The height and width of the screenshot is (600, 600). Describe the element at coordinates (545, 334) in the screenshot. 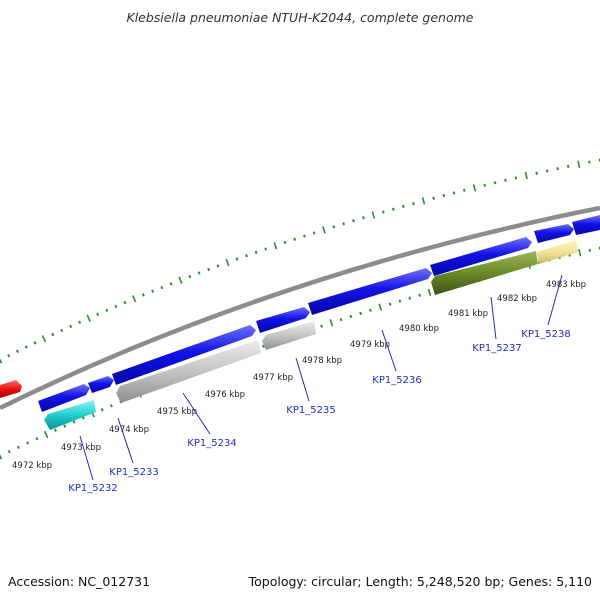

I see `gene-label: KP1_5238` at that location.